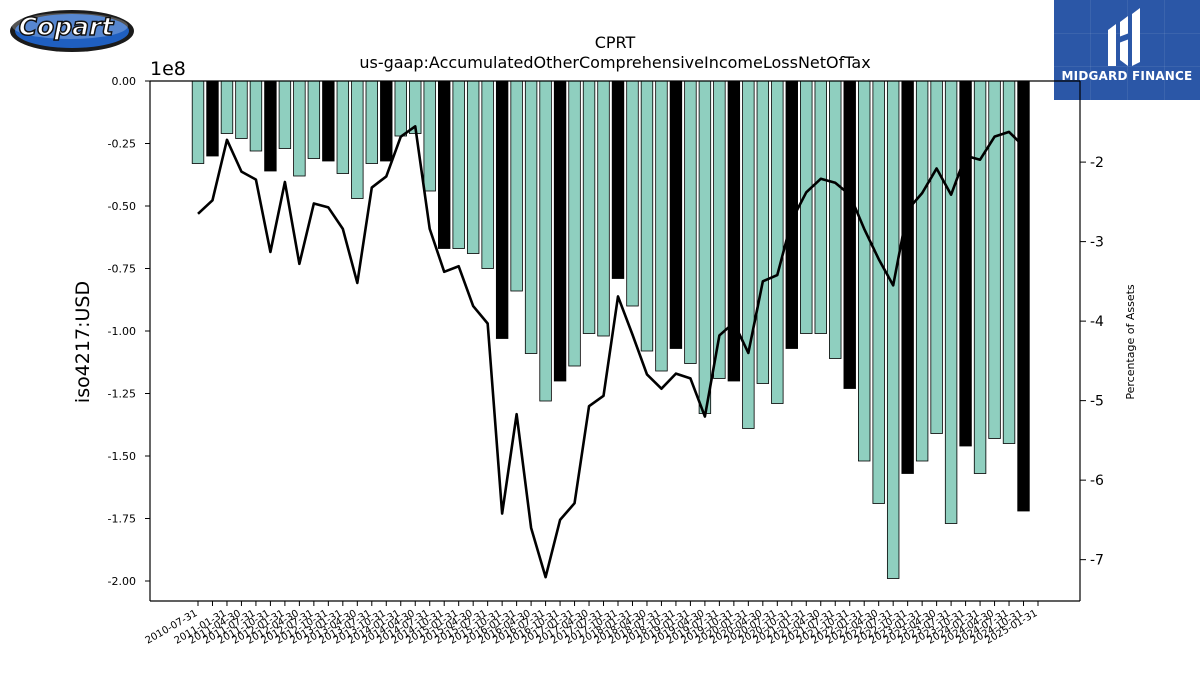 This screenshot has height=675, width=1200. I want to click on midgard-finance-logo: MIDGARD FINANCE, so click(1127, 50).